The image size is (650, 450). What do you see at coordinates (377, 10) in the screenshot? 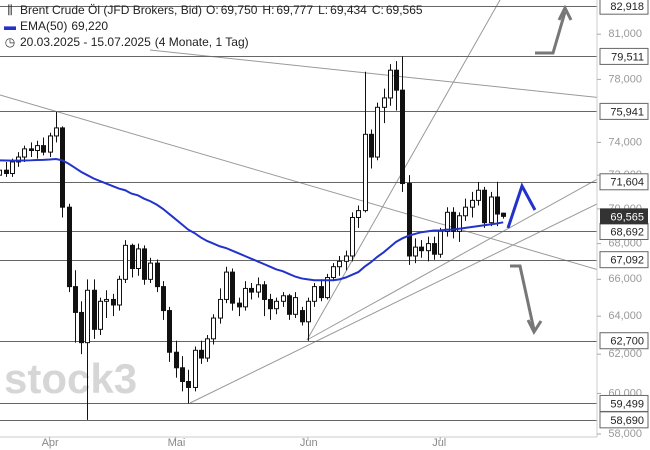
I see `ohlc-key: C:` at bounding box center [377, 10].